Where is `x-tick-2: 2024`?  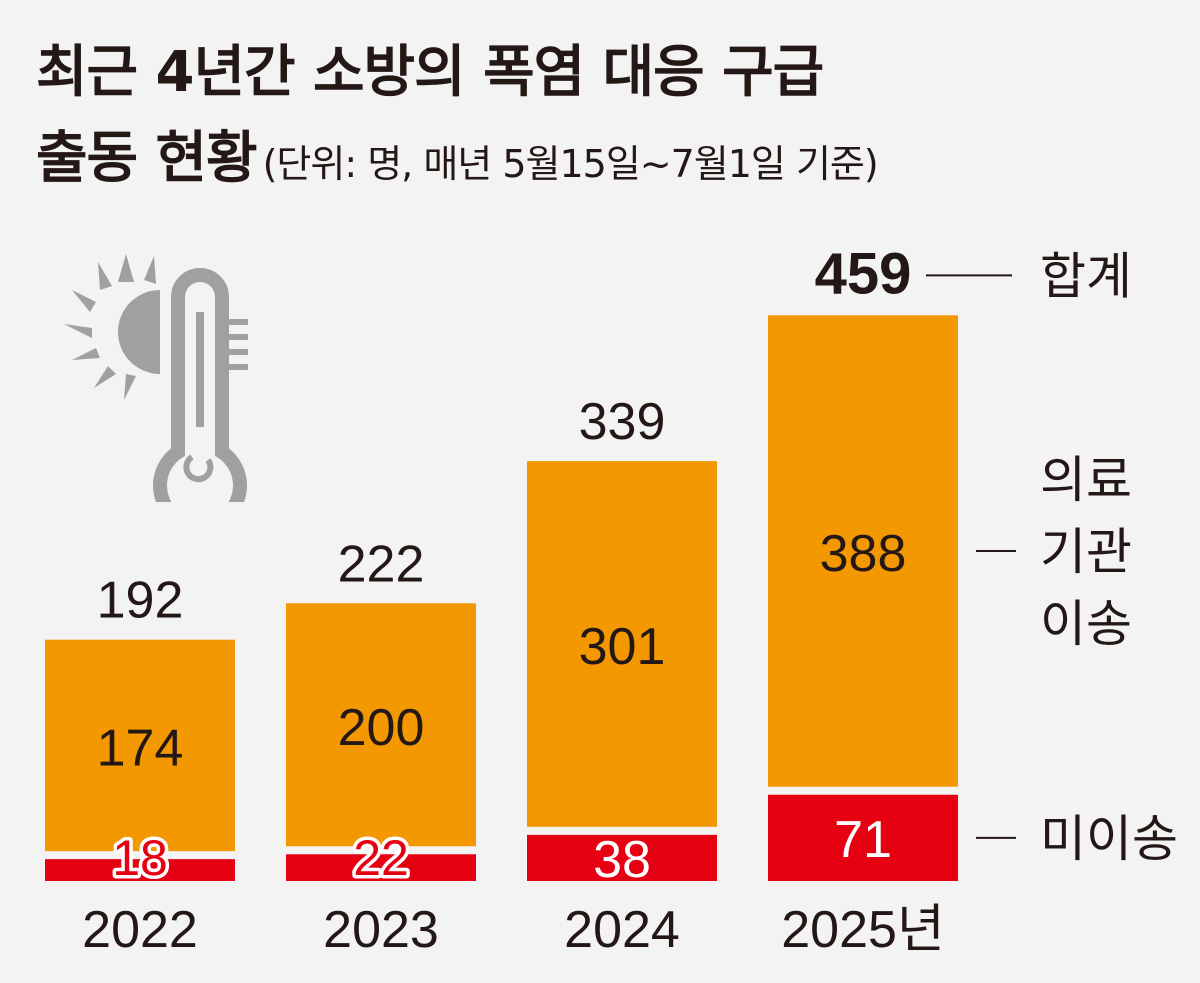
x-tick-2: 2024 is located at coordinates (622, 930).